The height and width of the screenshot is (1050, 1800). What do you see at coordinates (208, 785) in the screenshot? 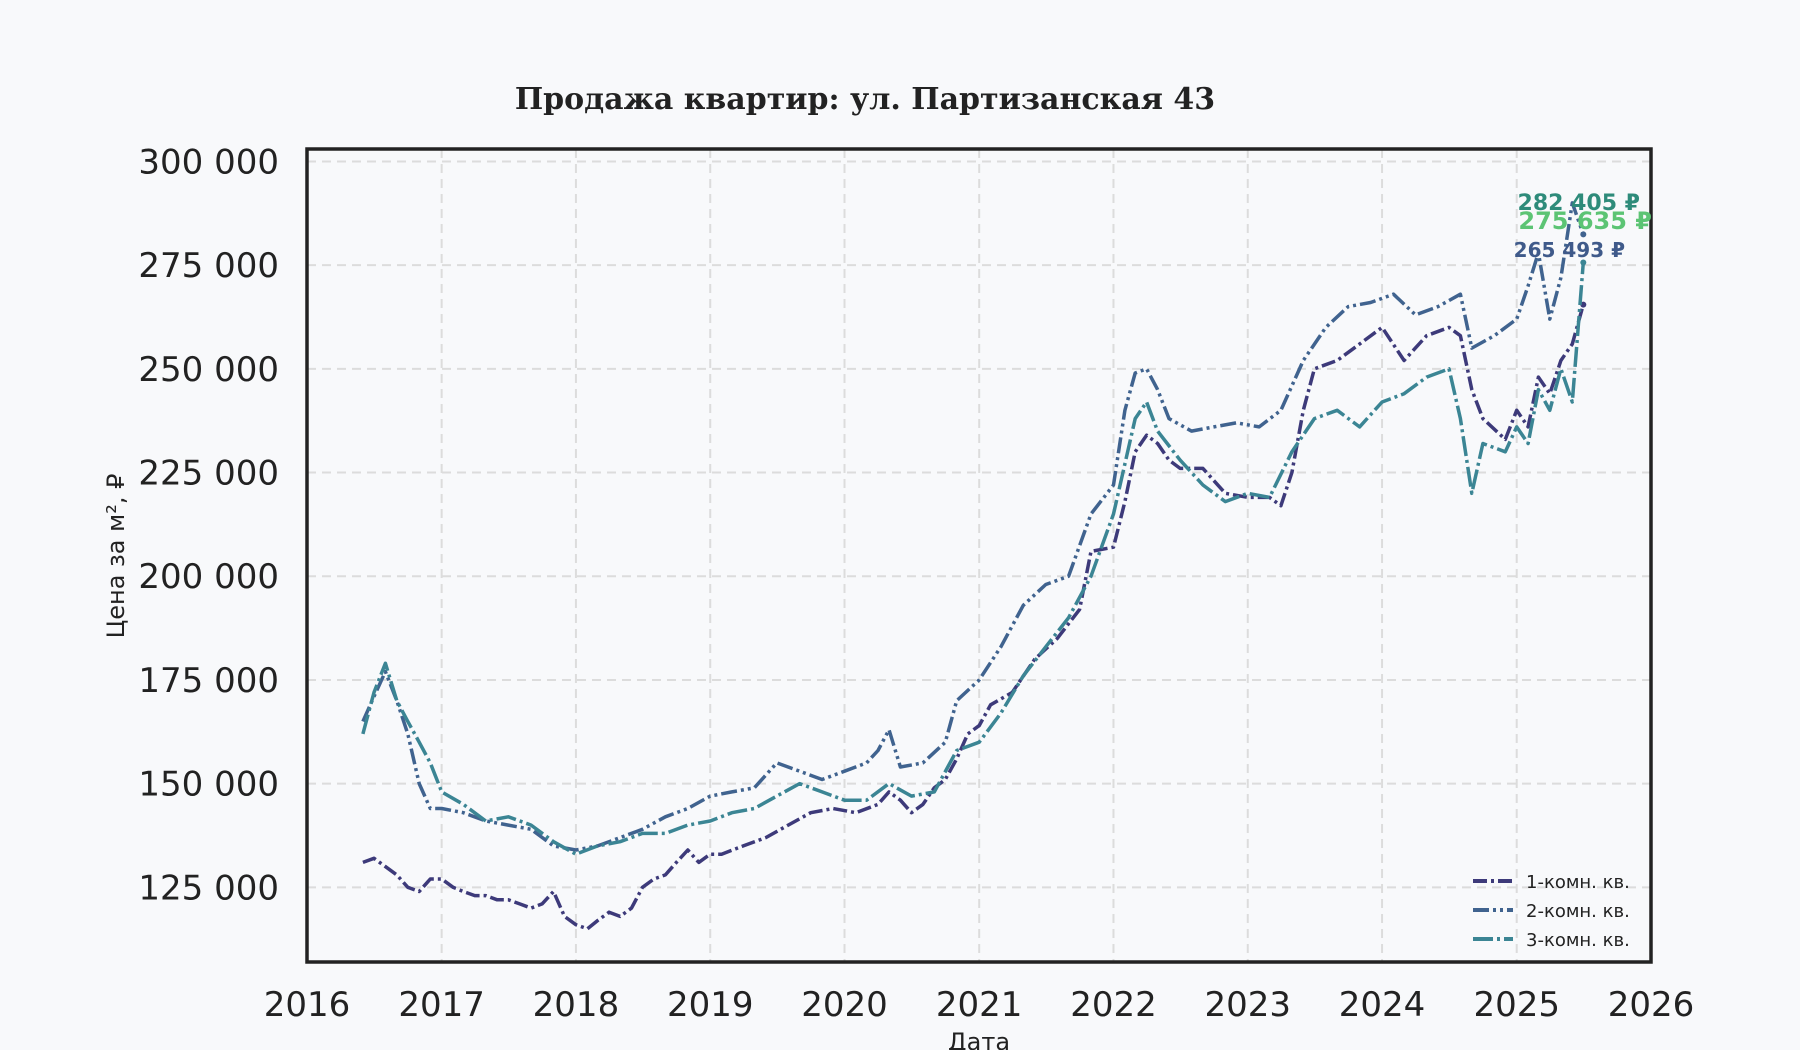
I see `y-tick-label: 150 000` at bounding box center [208, 785].